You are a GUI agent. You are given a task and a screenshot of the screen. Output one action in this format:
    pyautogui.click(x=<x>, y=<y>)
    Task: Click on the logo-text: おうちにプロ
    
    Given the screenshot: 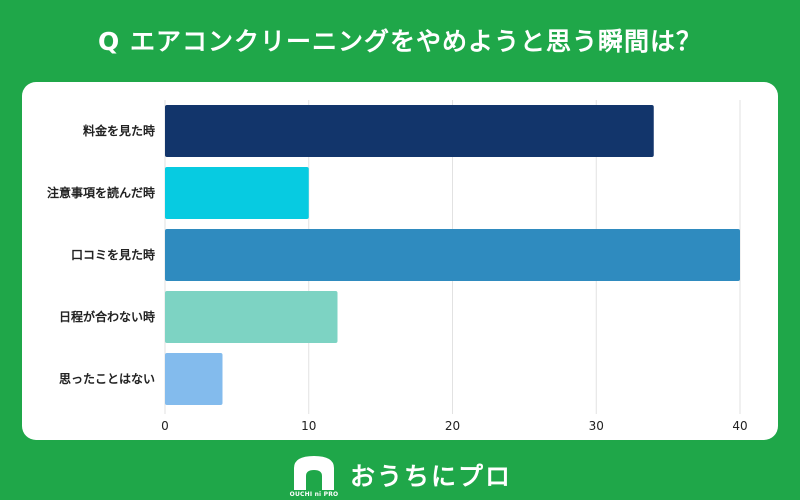 What is the action you would take?
    pyautogui.click(x=430, y=476)
    